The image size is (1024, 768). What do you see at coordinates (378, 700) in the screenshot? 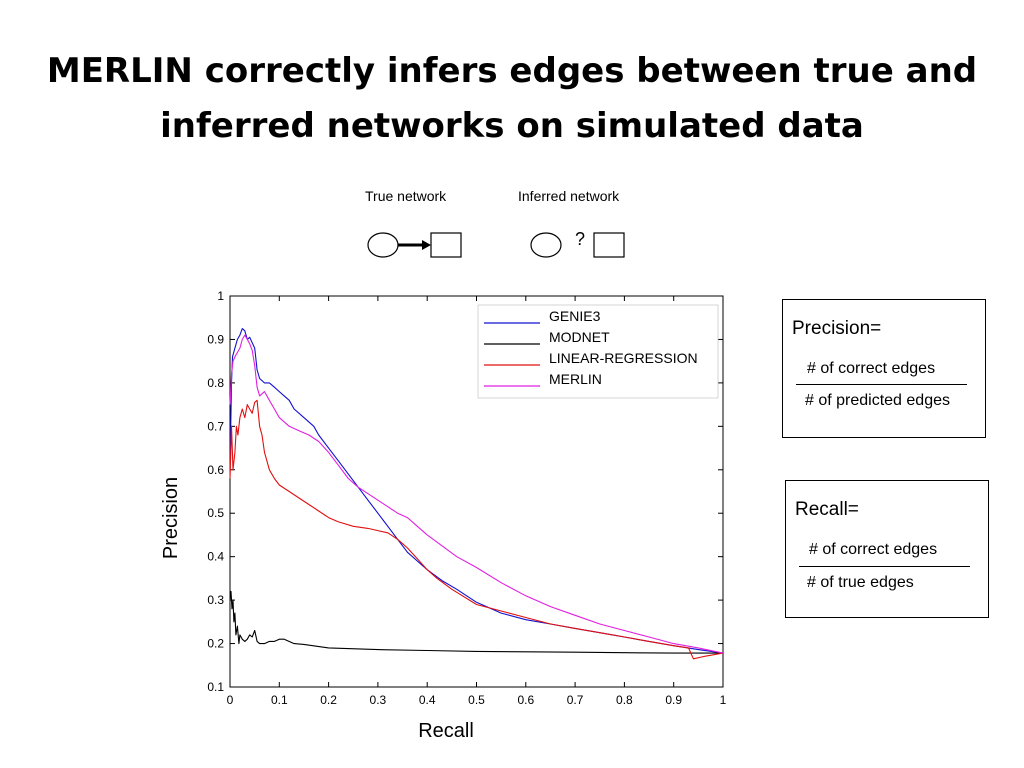
I see `x-tick-label: 0.3` at bounding box center [378, 700].